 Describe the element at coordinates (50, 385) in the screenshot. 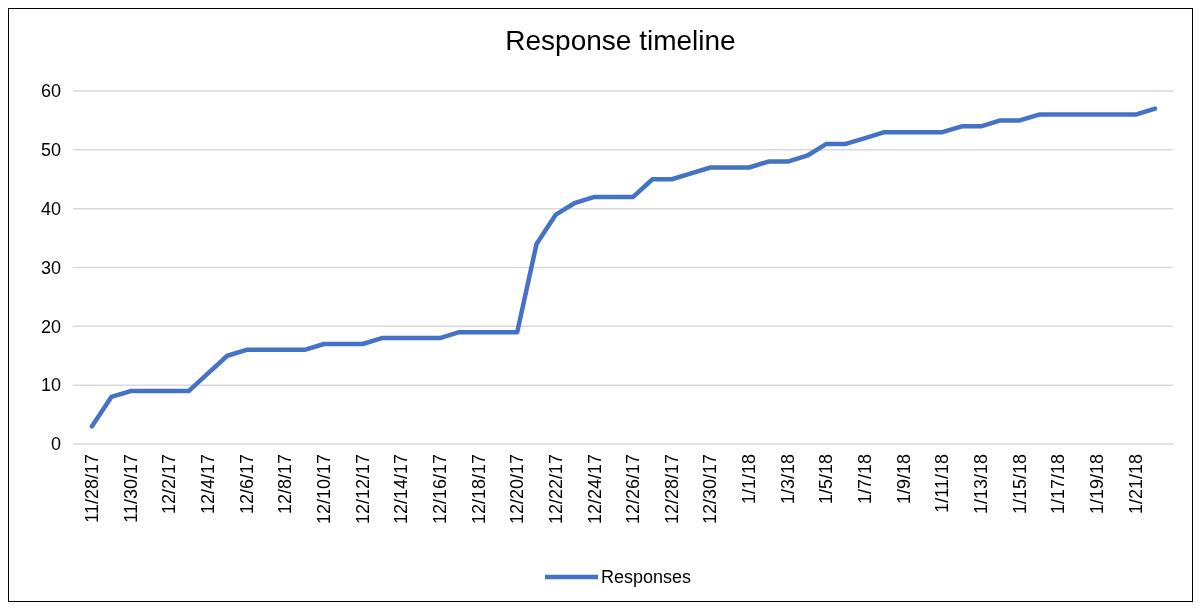

I see `y-tick-label: 10` at that location.